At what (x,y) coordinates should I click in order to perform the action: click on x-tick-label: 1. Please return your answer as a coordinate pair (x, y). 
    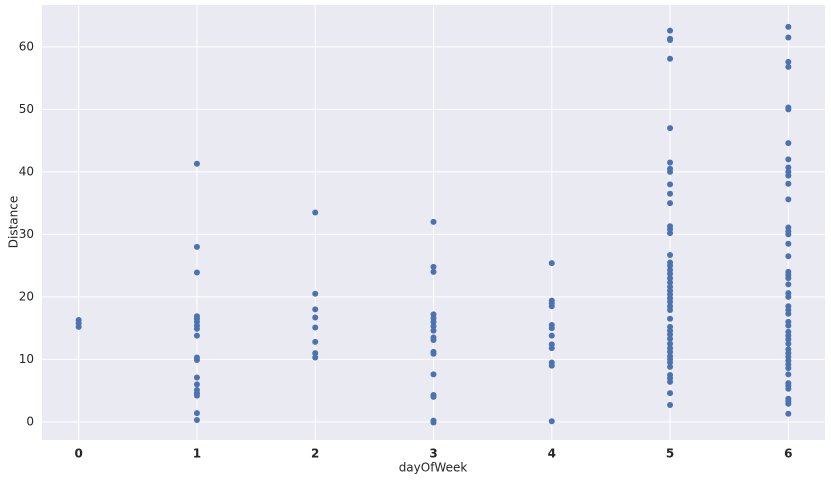
    Looking at the image, I should click on (197, 454).